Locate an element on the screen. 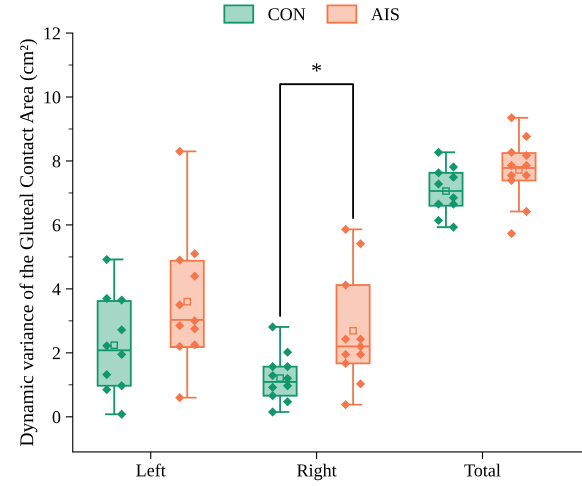  y-tick-label: 8 is located at coordinates (56, 161).